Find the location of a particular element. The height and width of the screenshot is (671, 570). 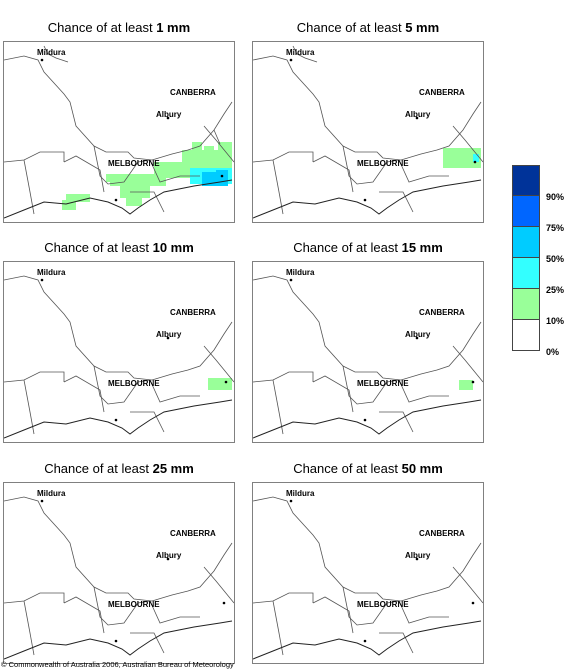

panel-title: Chance of at least 25 mm is located at coordinates (119, 468).